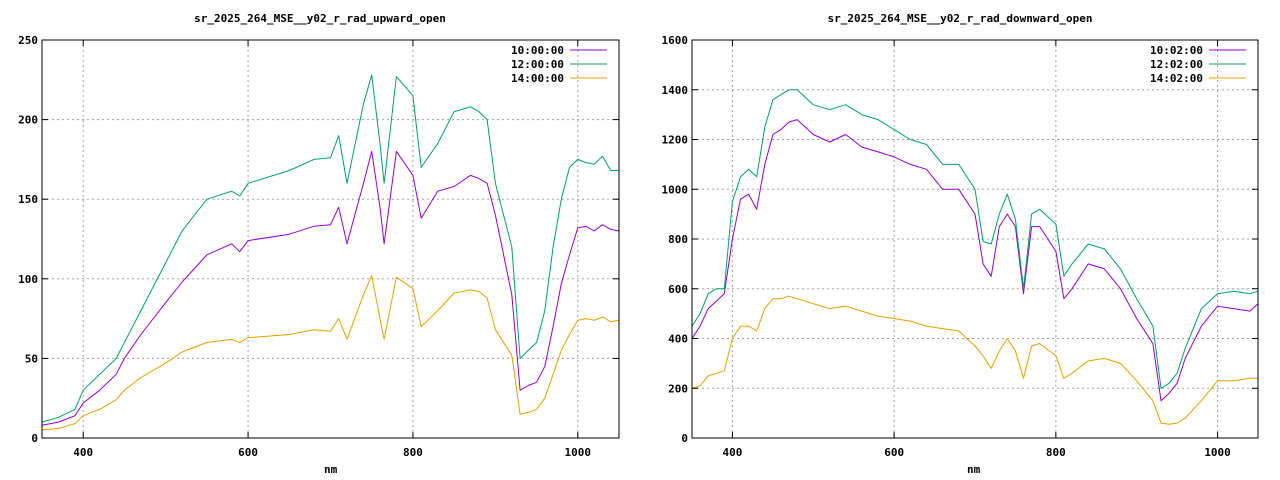  Describe the element at coordinates (1176, 64) in the screenshot. I see `legend-label: 12:02:00` at that location.